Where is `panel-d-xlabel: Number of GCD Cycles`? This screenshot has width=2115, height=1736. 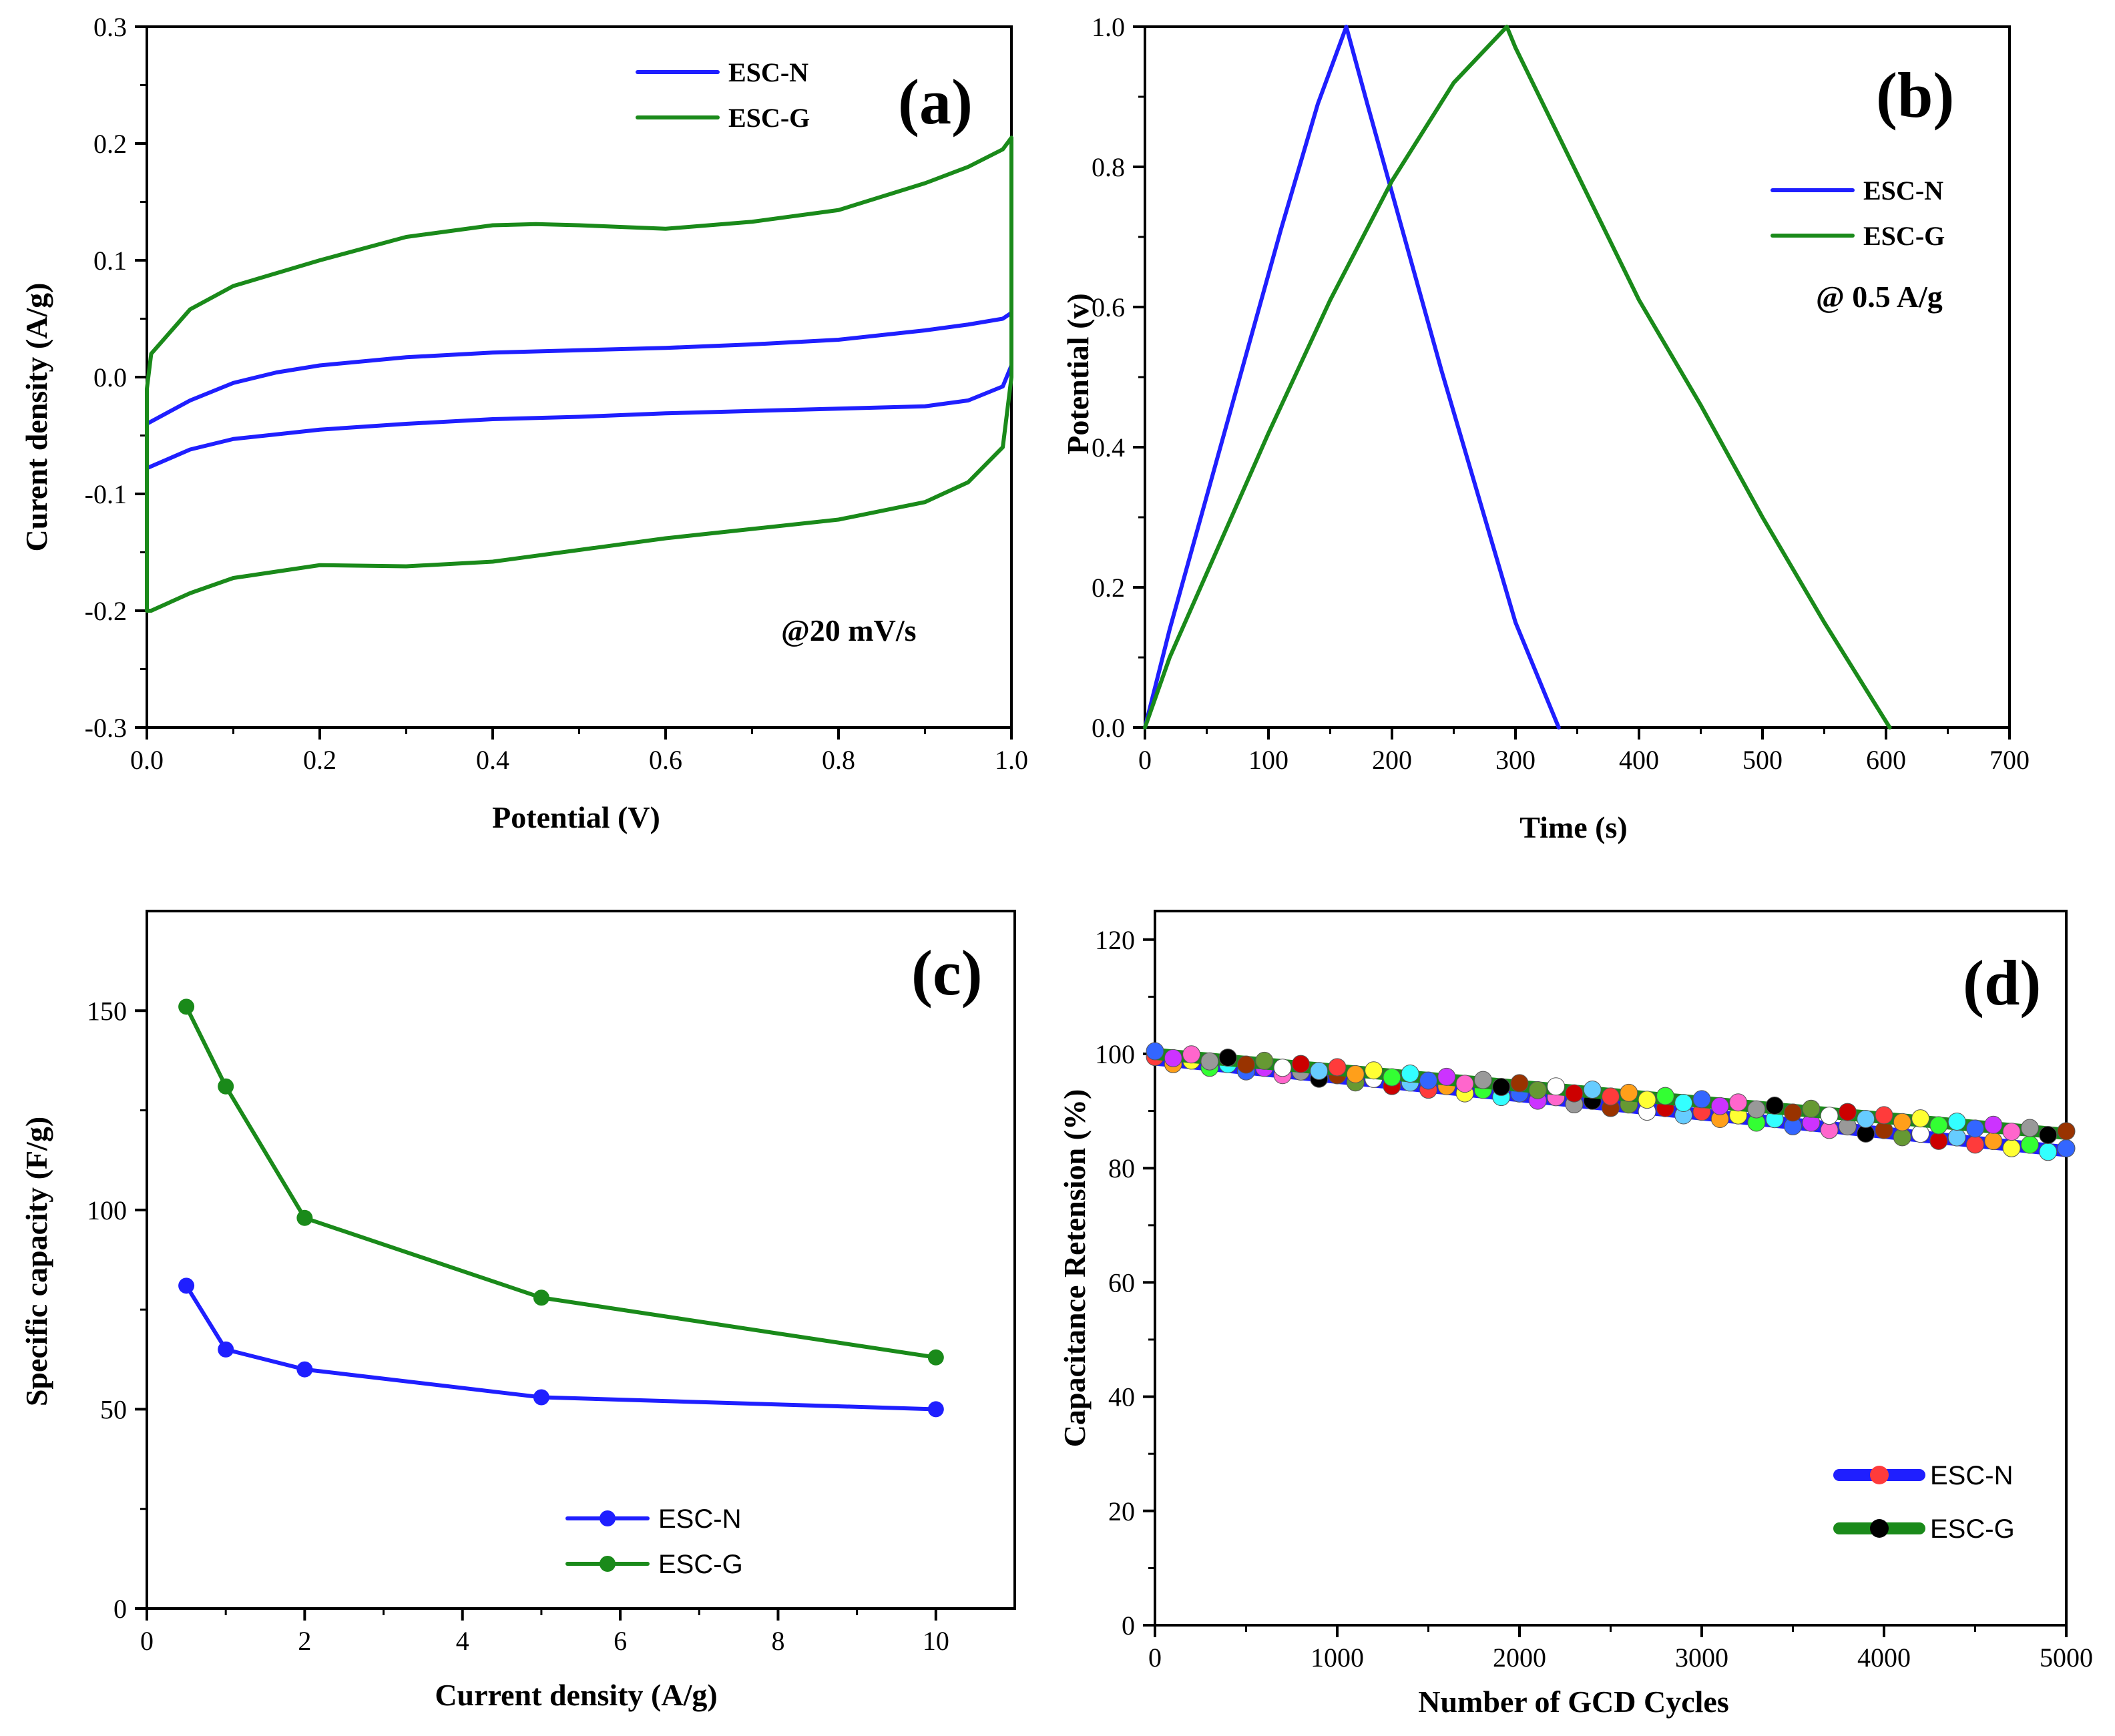
panel-d-xlabel: Number of GCD Cycles is located at coordinates (1573, 1702).